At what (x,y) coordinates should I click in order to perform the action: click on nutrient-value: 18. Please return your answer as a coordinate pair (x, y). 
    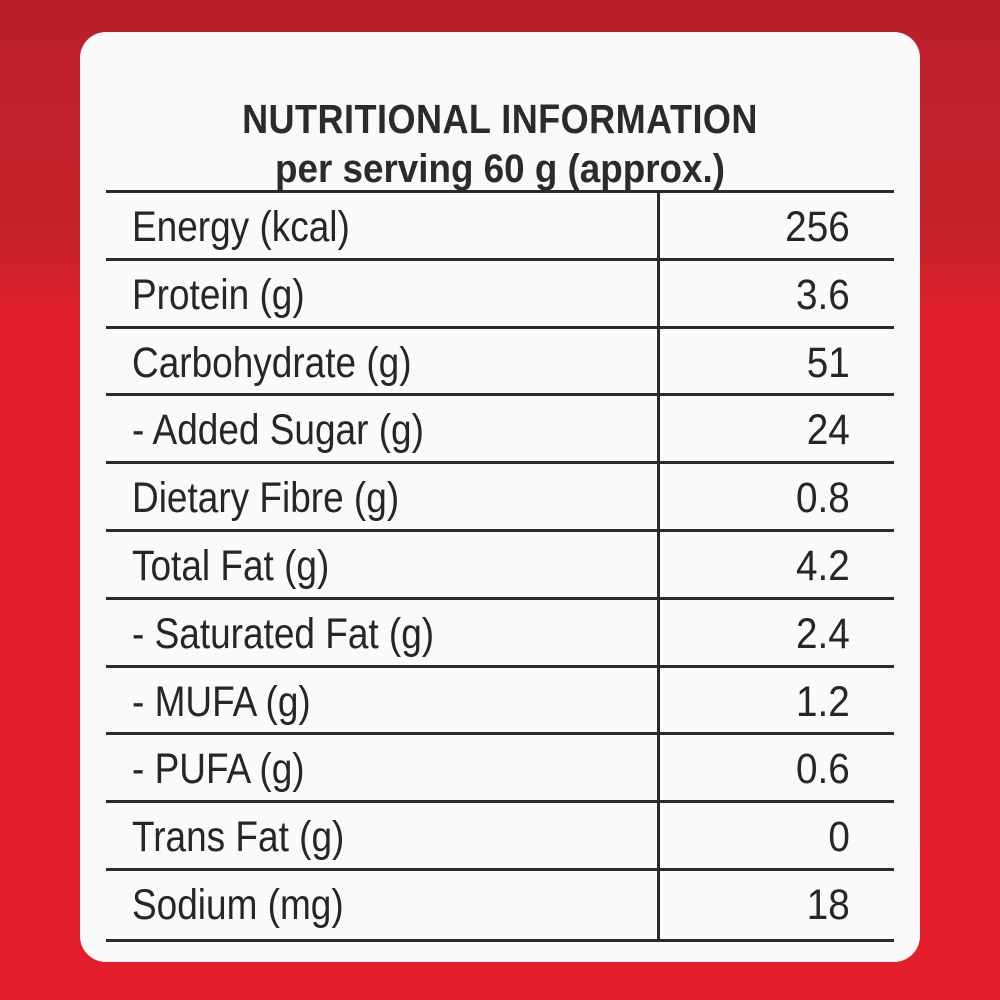
    Looking at the image, I should click on (828, 905).